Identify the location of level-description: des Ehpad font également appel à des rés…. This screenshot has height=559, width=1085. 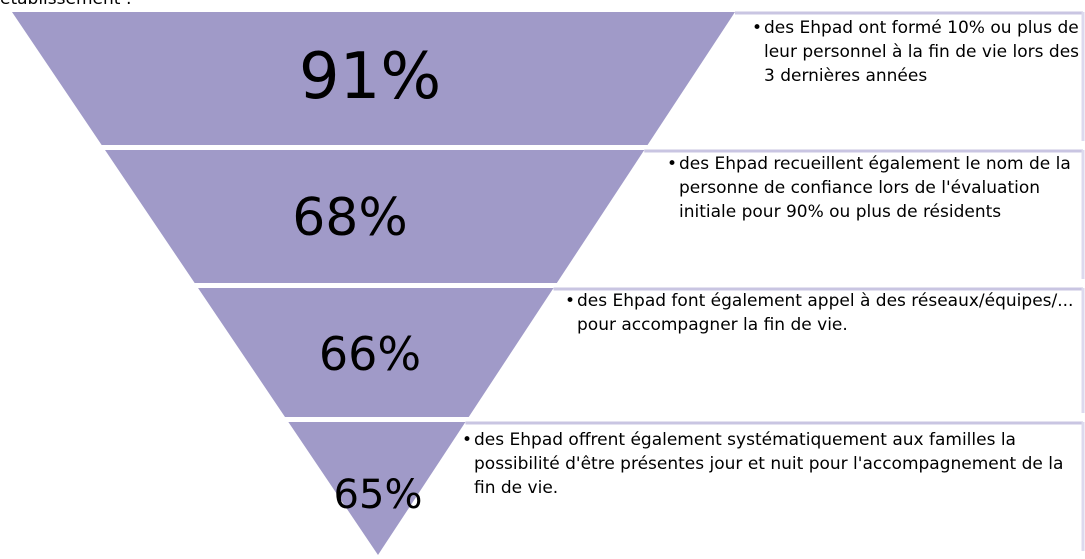
(825, 313).